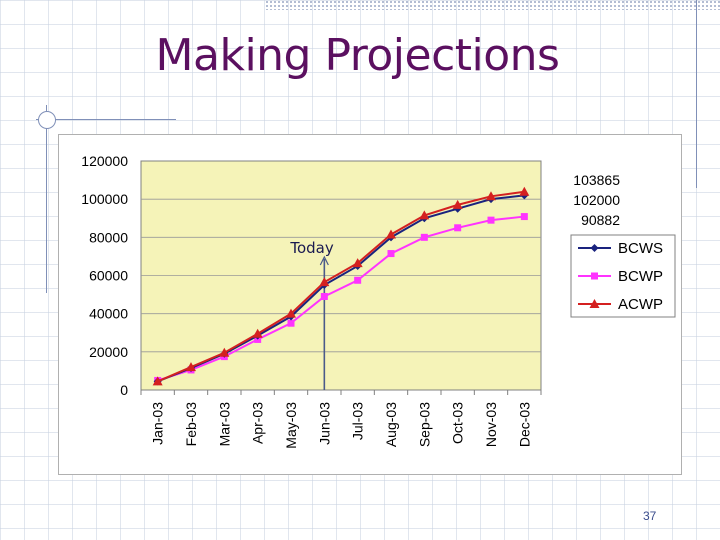 This screenshot has width=720, height=540. Describe the element at coordinates (108, 237) in the screenshot. I see `y-tick-label: 80000` at that location.